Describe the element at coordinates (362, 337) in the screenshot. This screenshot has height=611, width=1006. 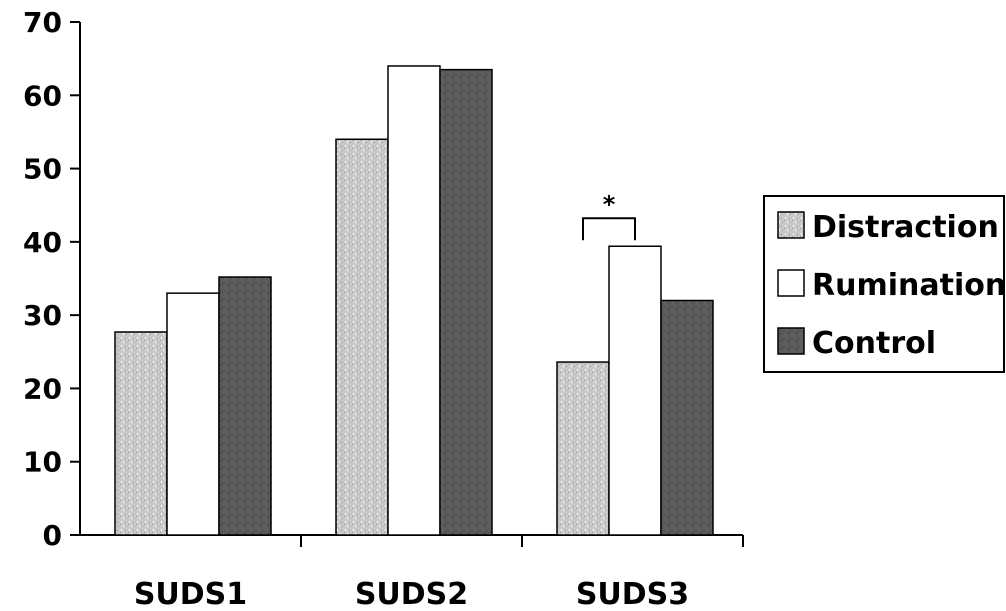
I see `bar-distraction-suds2` at that location.